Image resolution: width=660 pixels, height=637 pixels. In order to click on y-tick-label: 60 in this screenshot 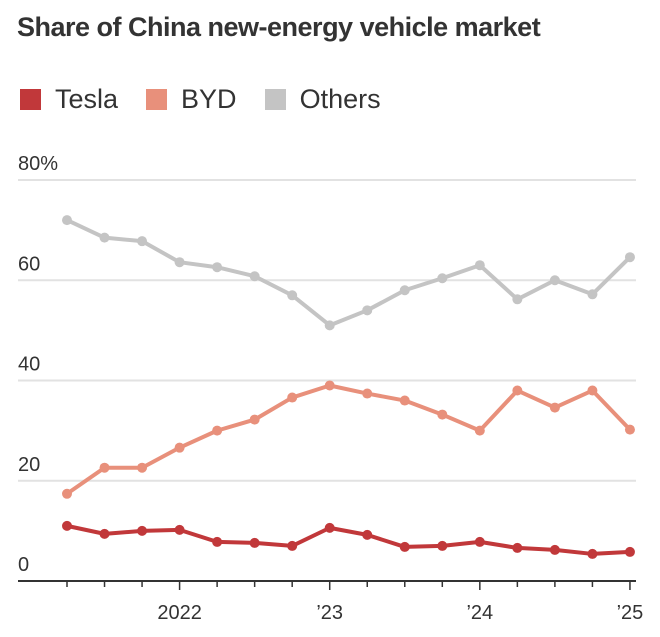, I will do `click(29, 264)`.